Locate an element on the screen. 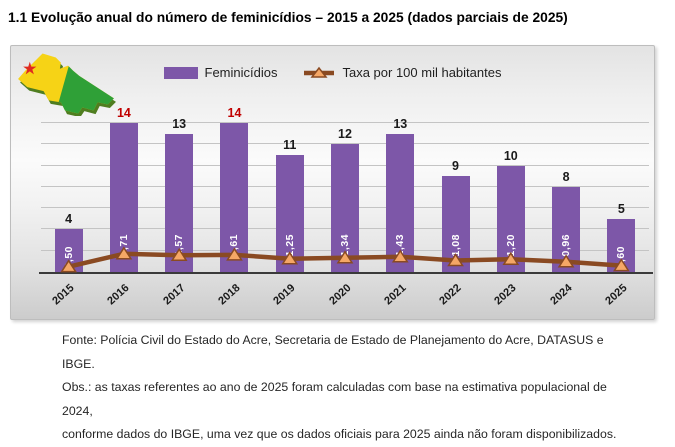 The image size is (675, 447). legend-item-taxa: Taxa por 100 mil habitantes is located at coordinates (402, 72).